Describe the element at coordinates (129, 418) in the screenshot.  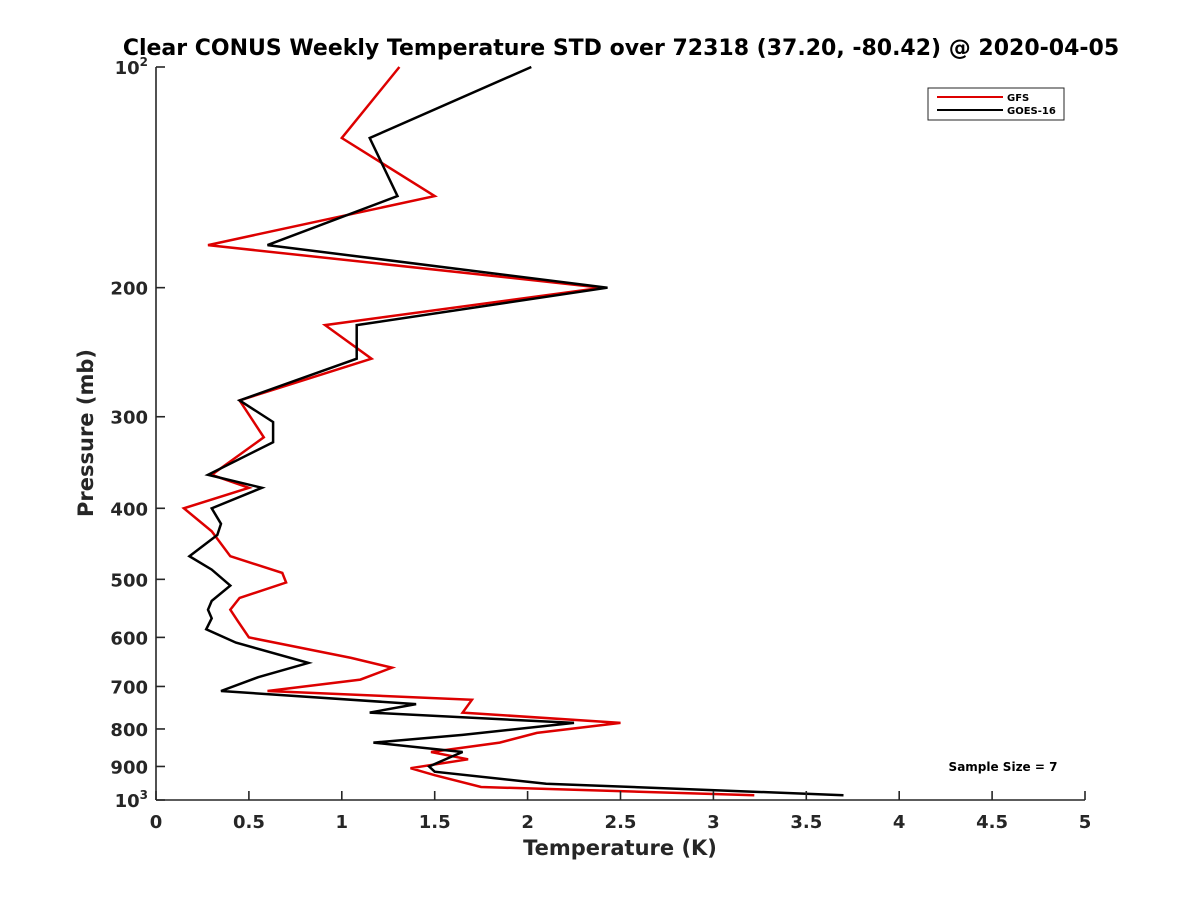
I see `y-tick-label: 300` at that location.